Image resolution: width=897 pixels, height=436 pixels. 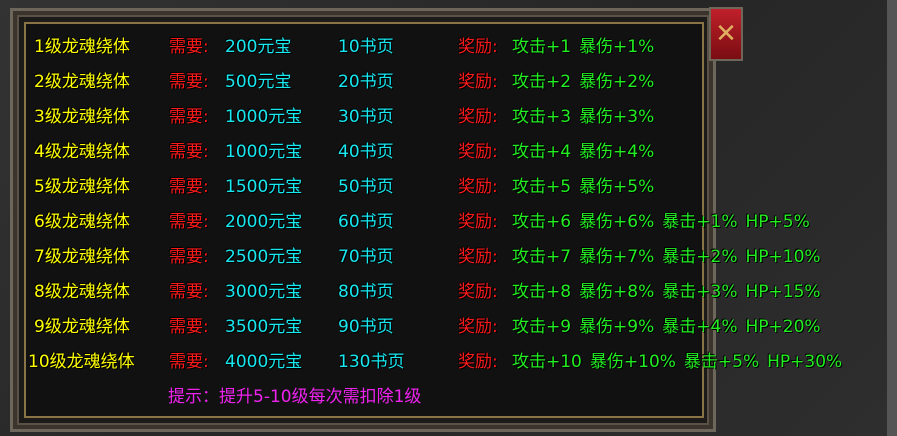 I want to click on reward-item: 暴伤+2%, so click(x=617, y=82).